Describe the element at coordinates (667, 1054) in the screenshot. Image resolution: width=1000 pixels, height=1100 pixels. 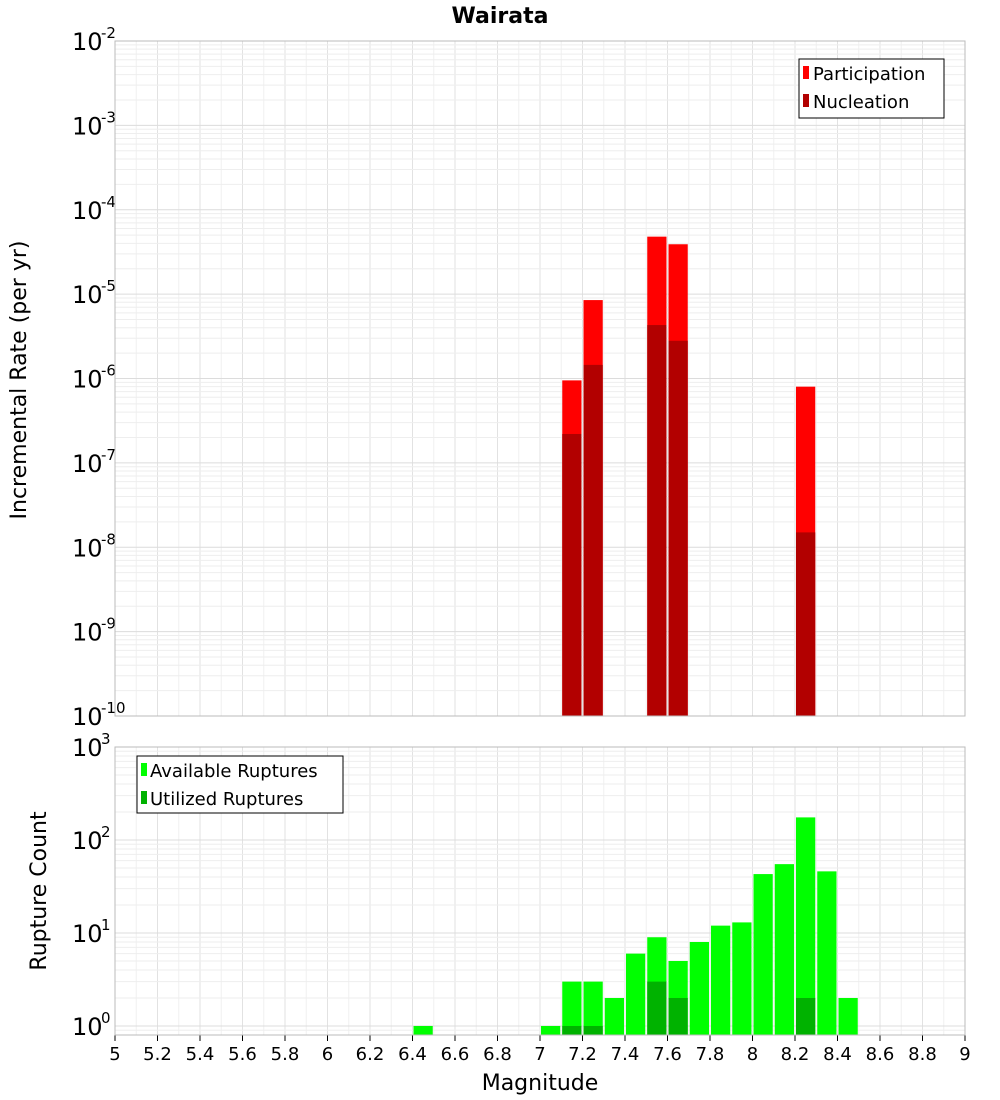
I see `x-tick-label-13: 7.6` at that location.